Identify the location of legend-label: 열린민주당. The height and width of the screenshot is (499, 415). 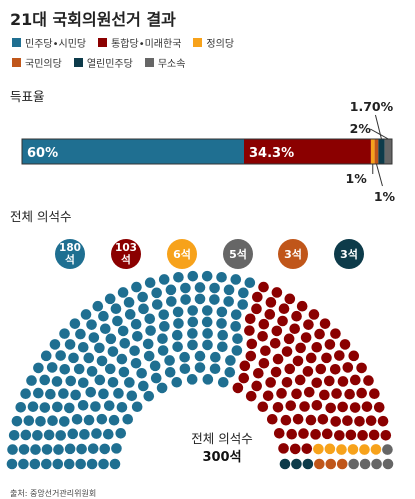
(109, 64).